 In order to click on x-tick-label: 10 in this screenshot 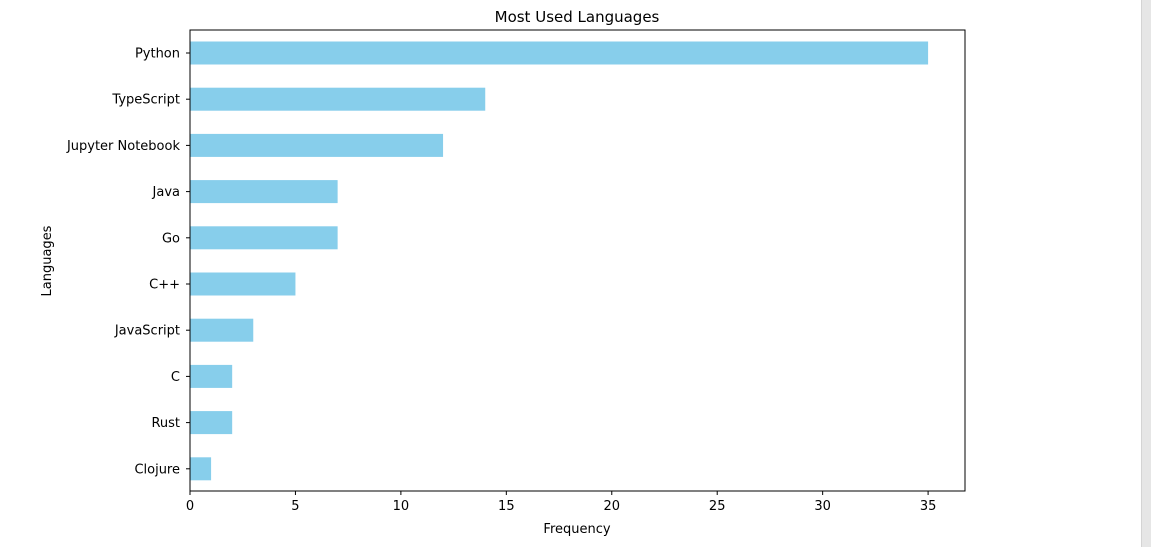, I will do `click(401, 506)`.